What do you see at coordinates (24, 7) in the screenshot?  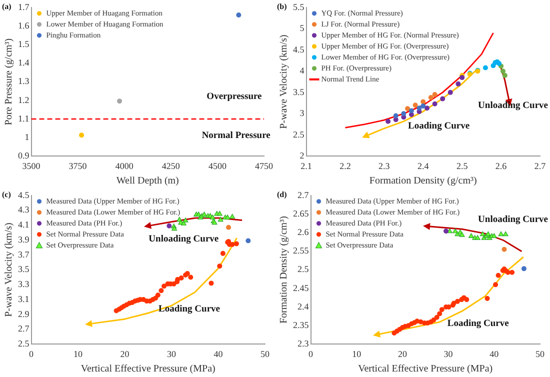 I see `y-tick-label: 1.7` at bounding box center [24, 7].